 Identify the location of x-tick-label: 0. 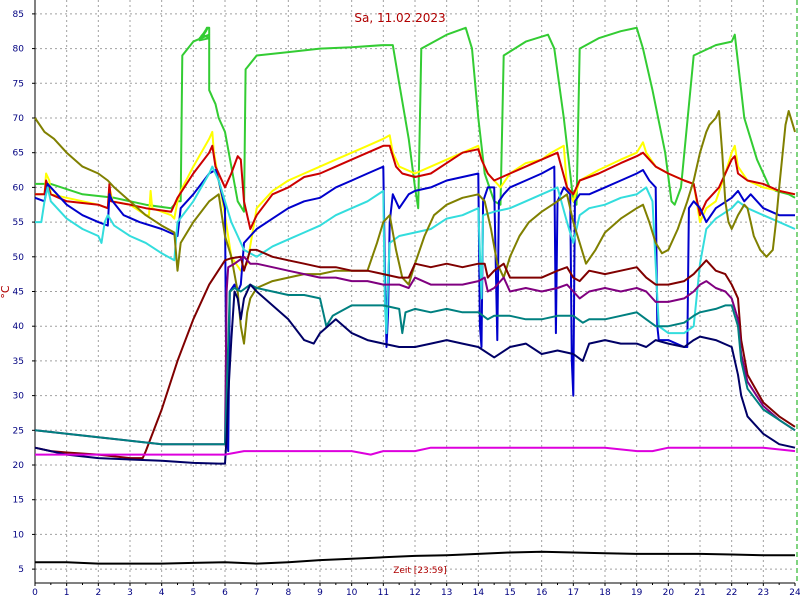
(35, 593).